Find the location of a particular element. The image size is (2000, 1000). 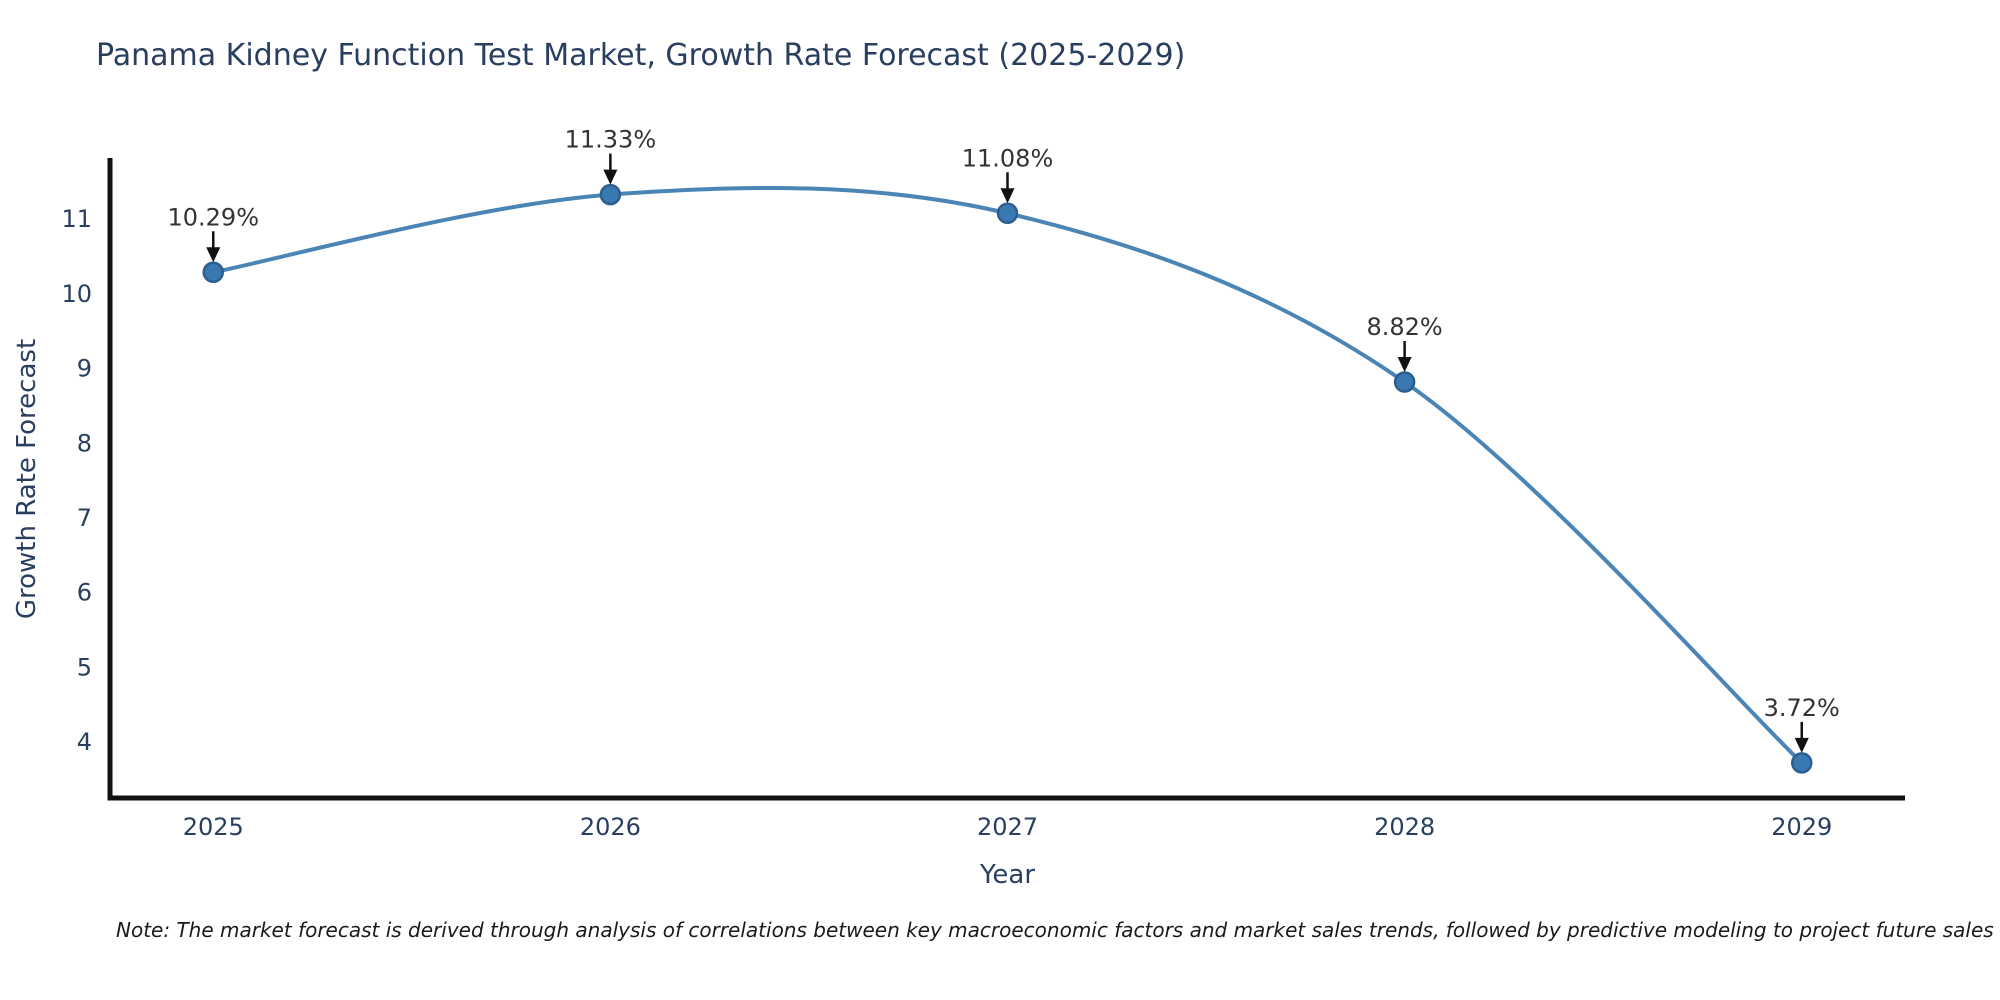

y-axis-title: Growth Rate Forecast is located at coordinates (27, 479).